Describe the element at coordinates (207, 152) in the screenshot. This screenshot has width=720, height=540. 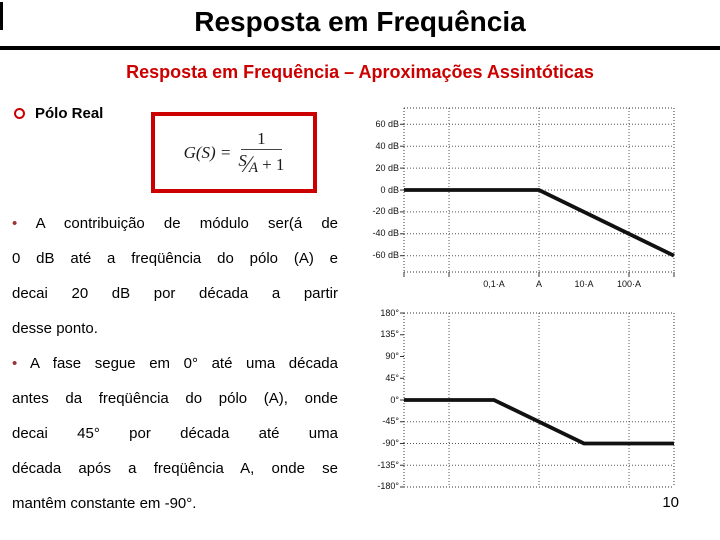
I see `formula-lhs: G(S) =` at that location.